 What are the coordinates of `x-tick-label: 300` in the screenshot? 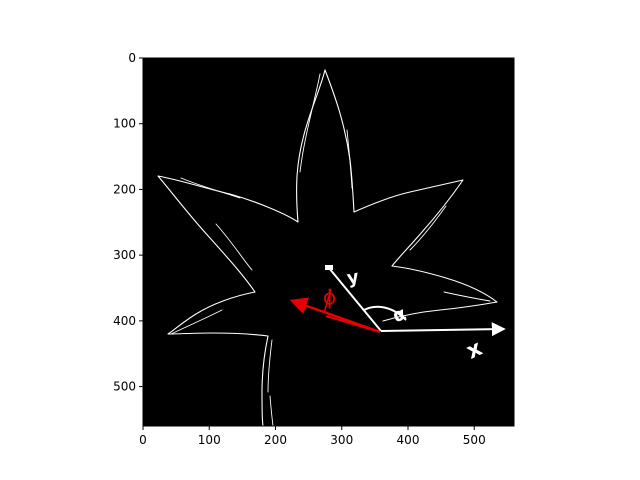 It's located at (341, 440).